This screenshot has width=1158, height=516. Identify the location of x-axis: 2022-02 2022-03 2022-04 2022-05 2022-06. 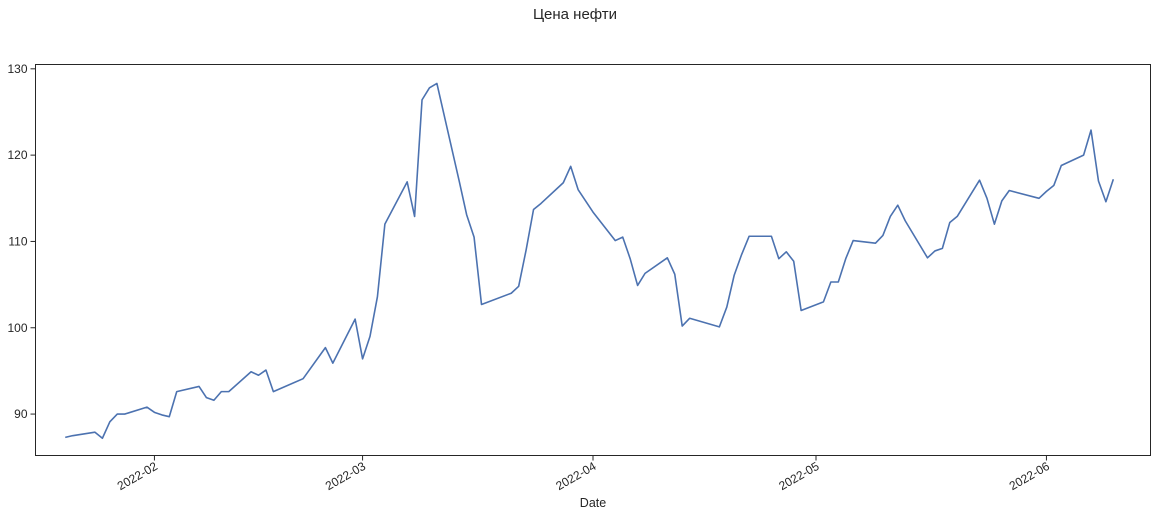
(583, 474).